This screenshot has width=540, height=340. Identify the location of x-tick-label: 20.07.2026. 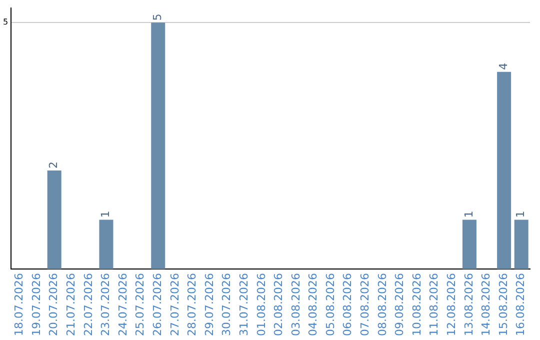
(53, 304).